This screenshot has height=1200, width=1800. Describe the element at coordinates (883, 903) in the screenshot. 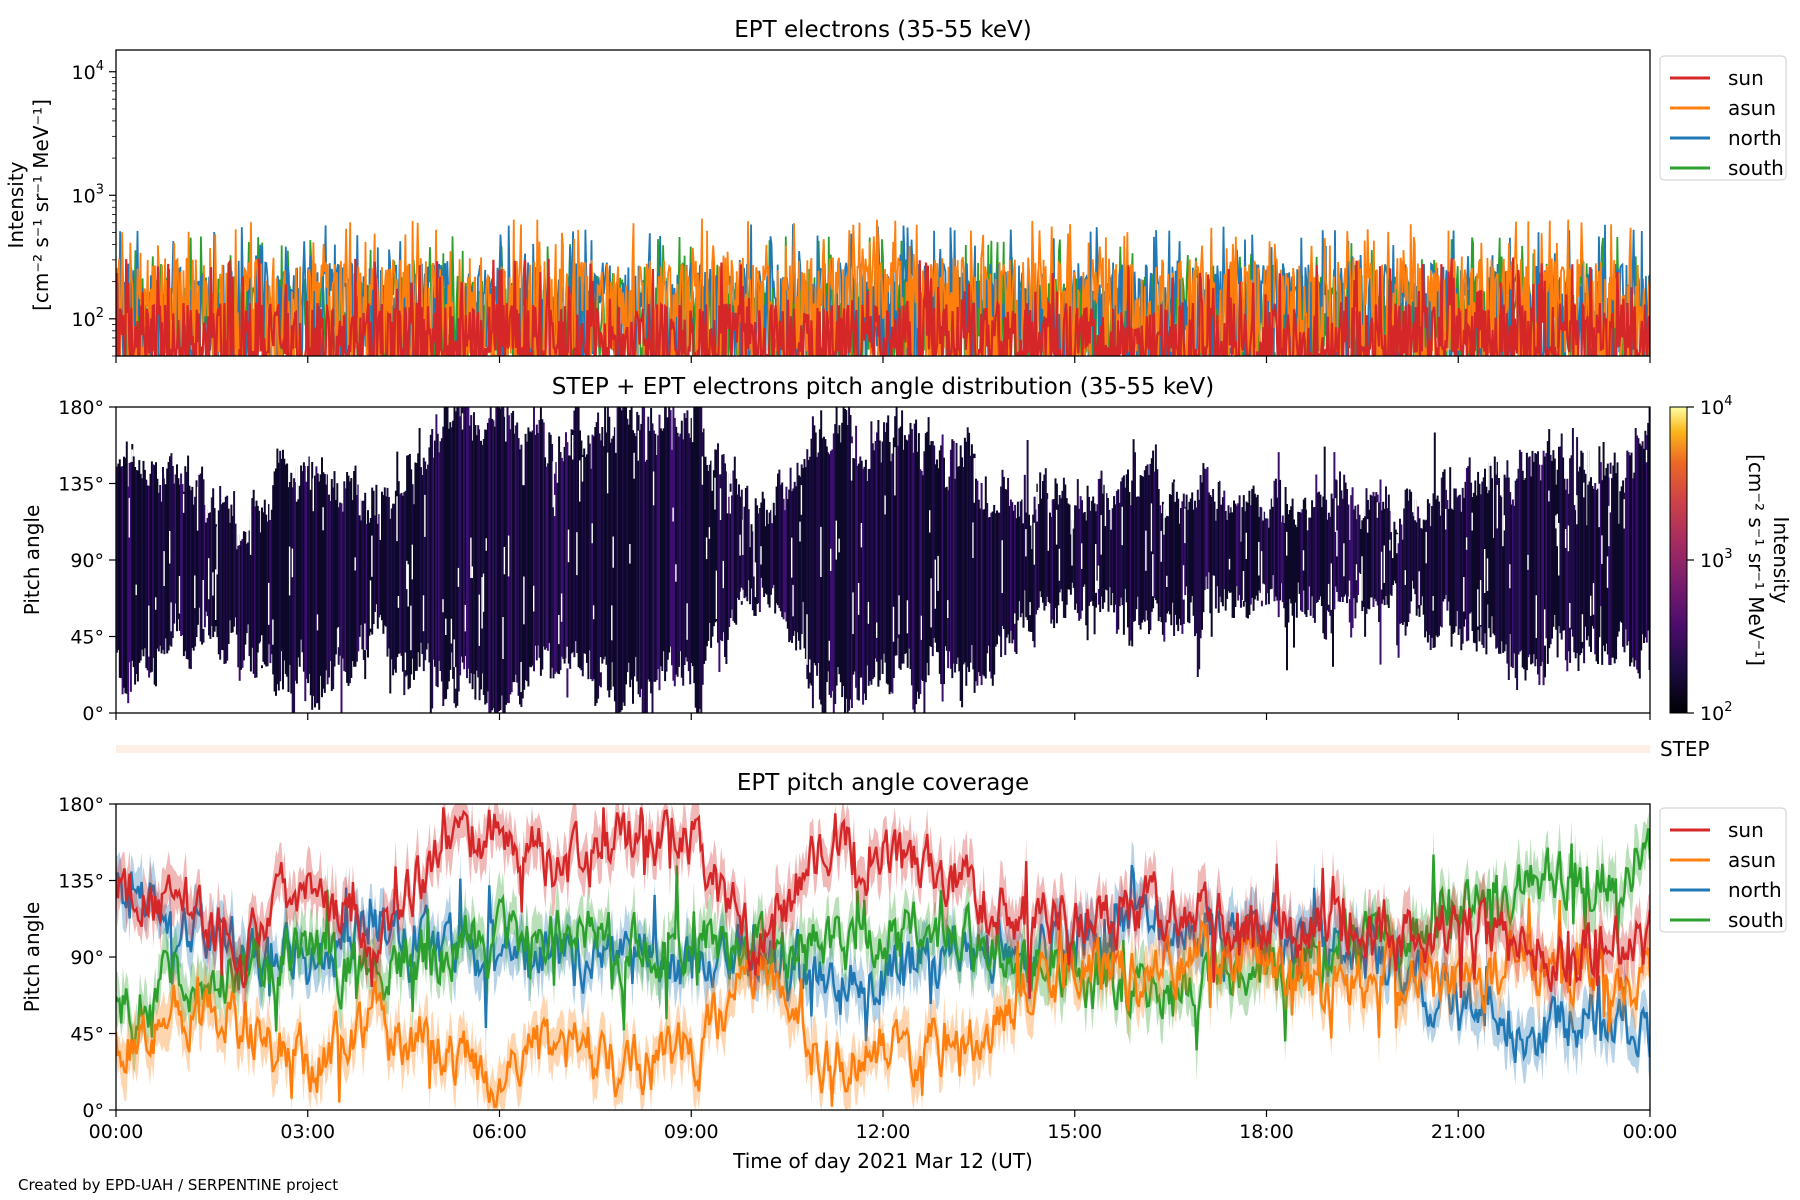

I see `coverage-line-sun` at that location.